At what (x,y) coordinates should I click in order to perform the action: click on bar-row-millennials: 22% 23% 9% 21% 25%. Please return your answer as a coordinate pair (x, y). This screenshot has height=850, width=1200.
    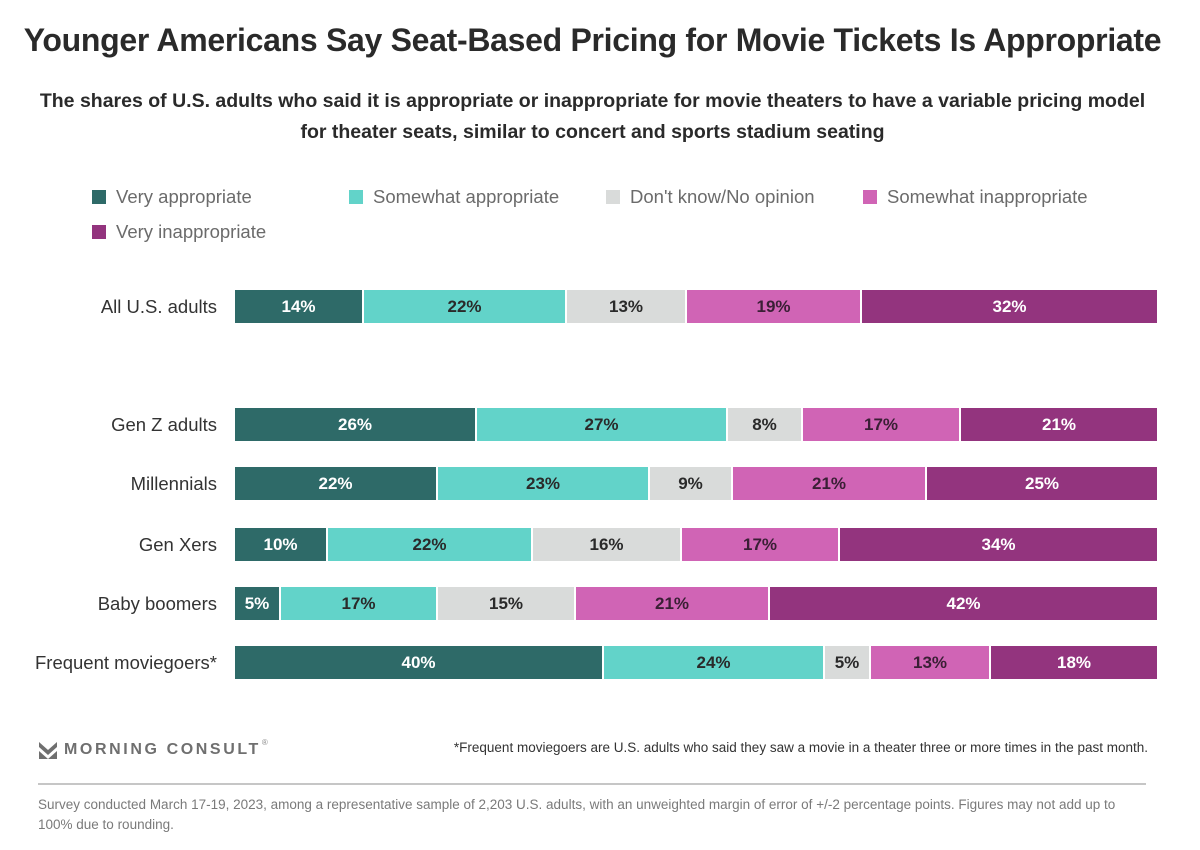
    Looking at the image, I should click on (696, 483).